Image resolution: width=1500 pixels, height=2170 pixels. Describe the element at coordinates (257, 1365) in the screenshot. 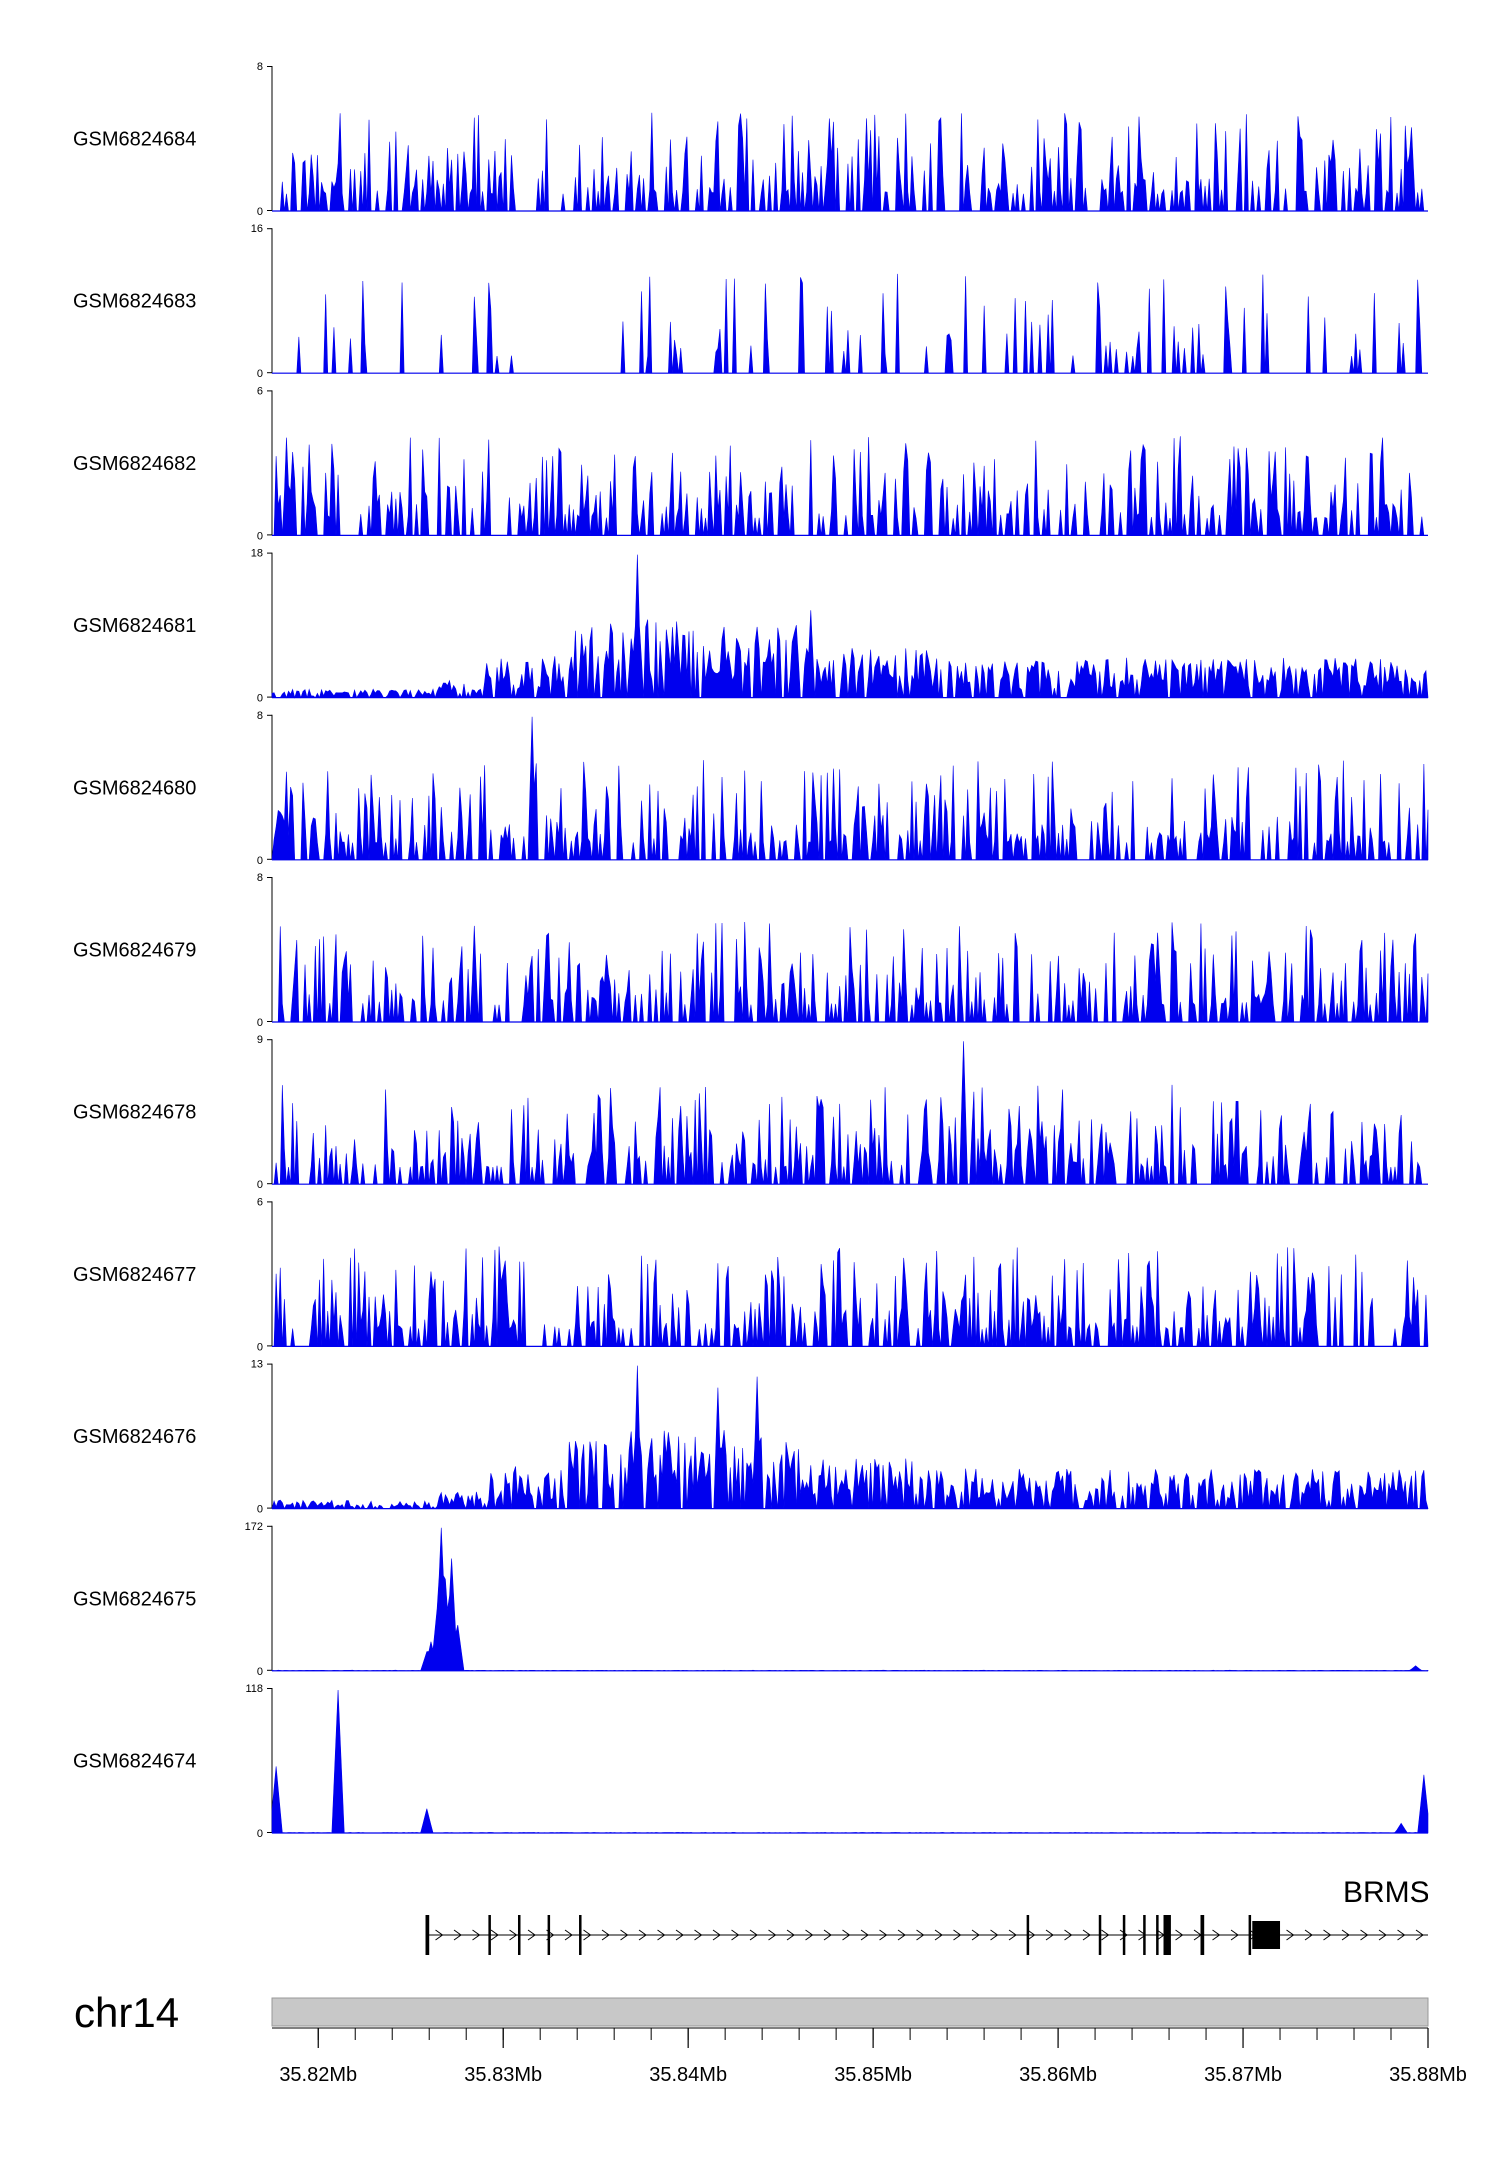

I see `y-max-label: 13` at that location.